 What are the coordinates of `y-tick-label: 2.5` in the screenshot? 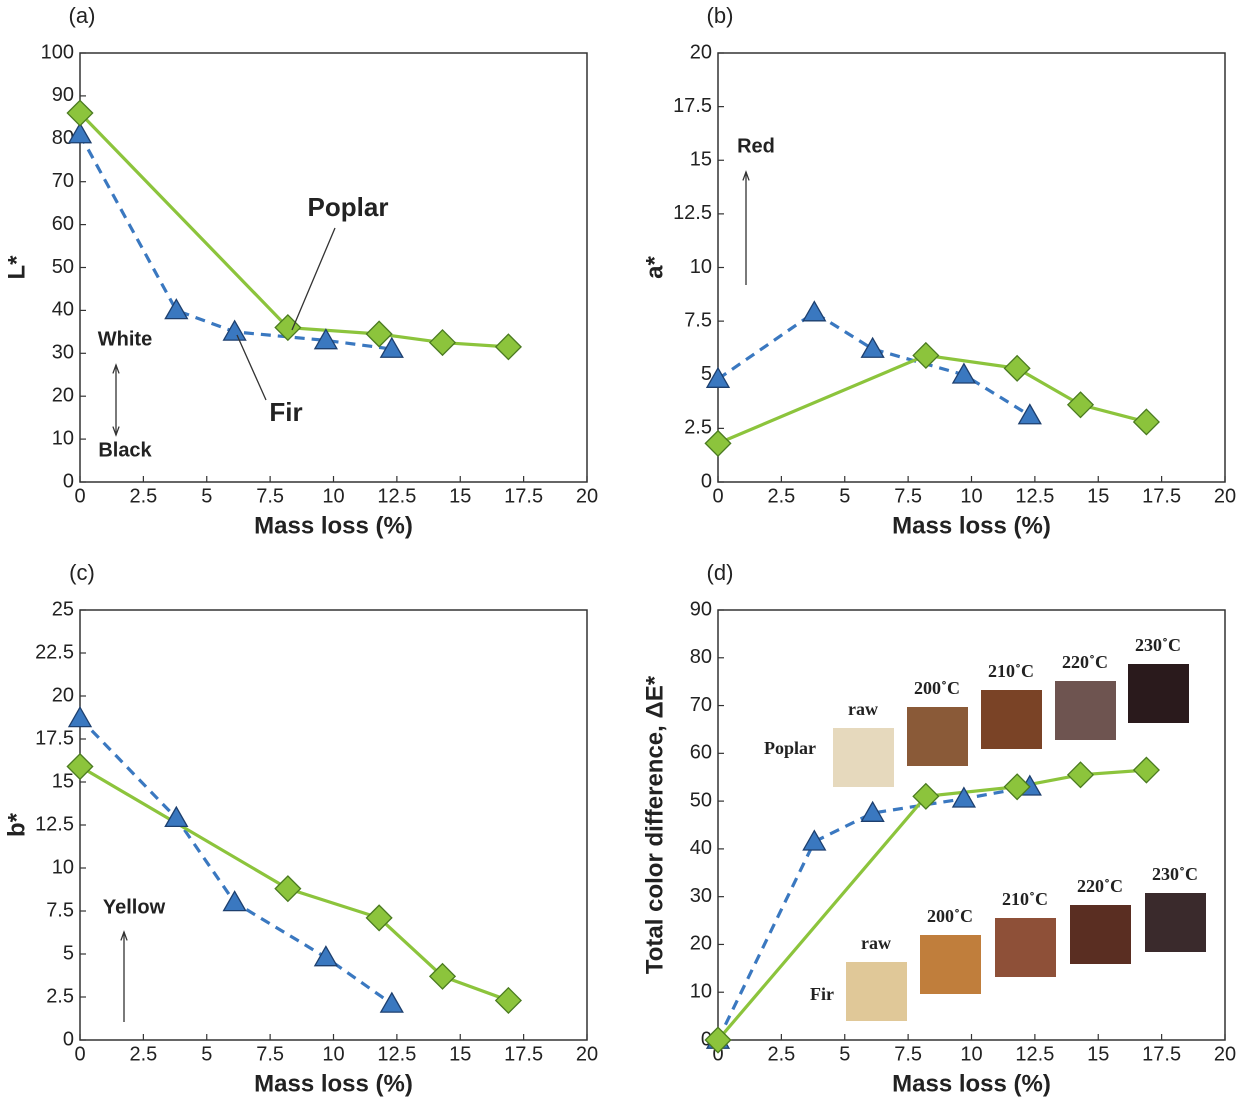 It's located at (698, 428).